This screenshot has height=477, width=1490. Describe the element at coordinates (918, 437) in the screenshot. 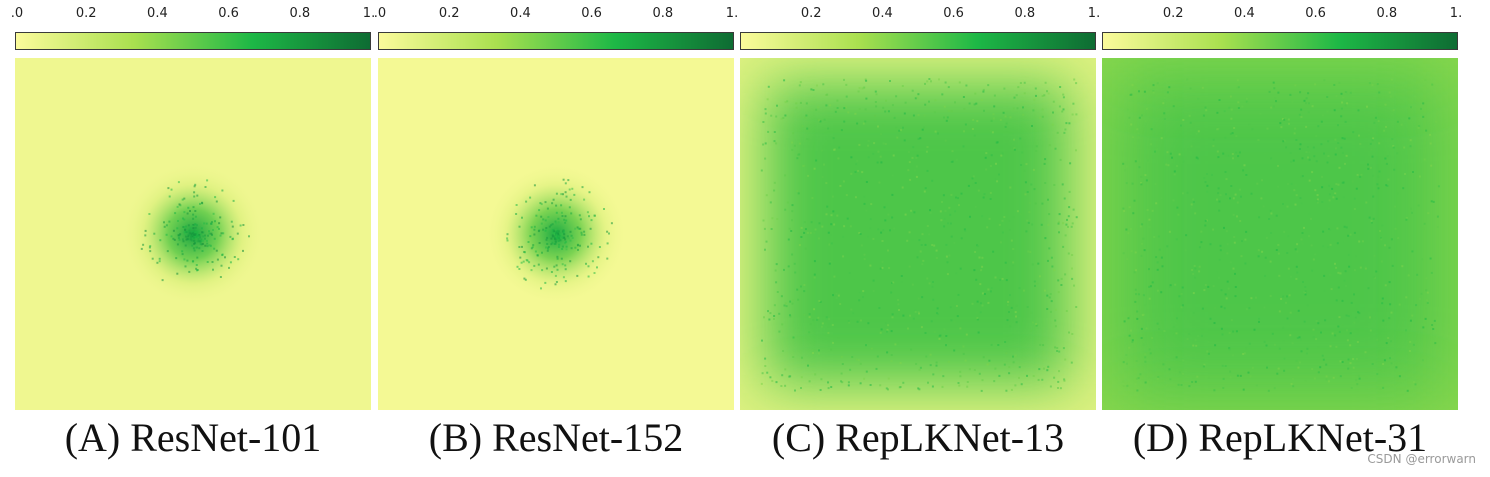

I see `panel-caption: (C) RepLKNet-13` at that location.